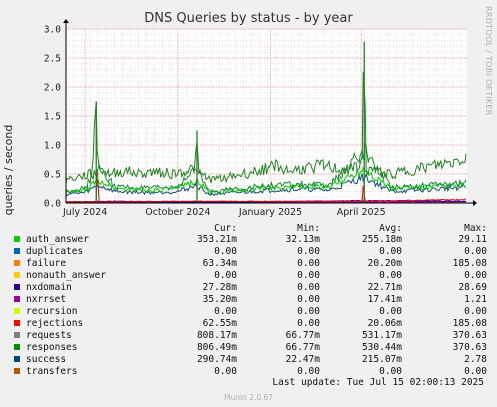  Describe the element at coordinates (252, 252) in the screenshot. I see `legend-row: duplicates 0.00 0.00 0.00 0.00` at that location.